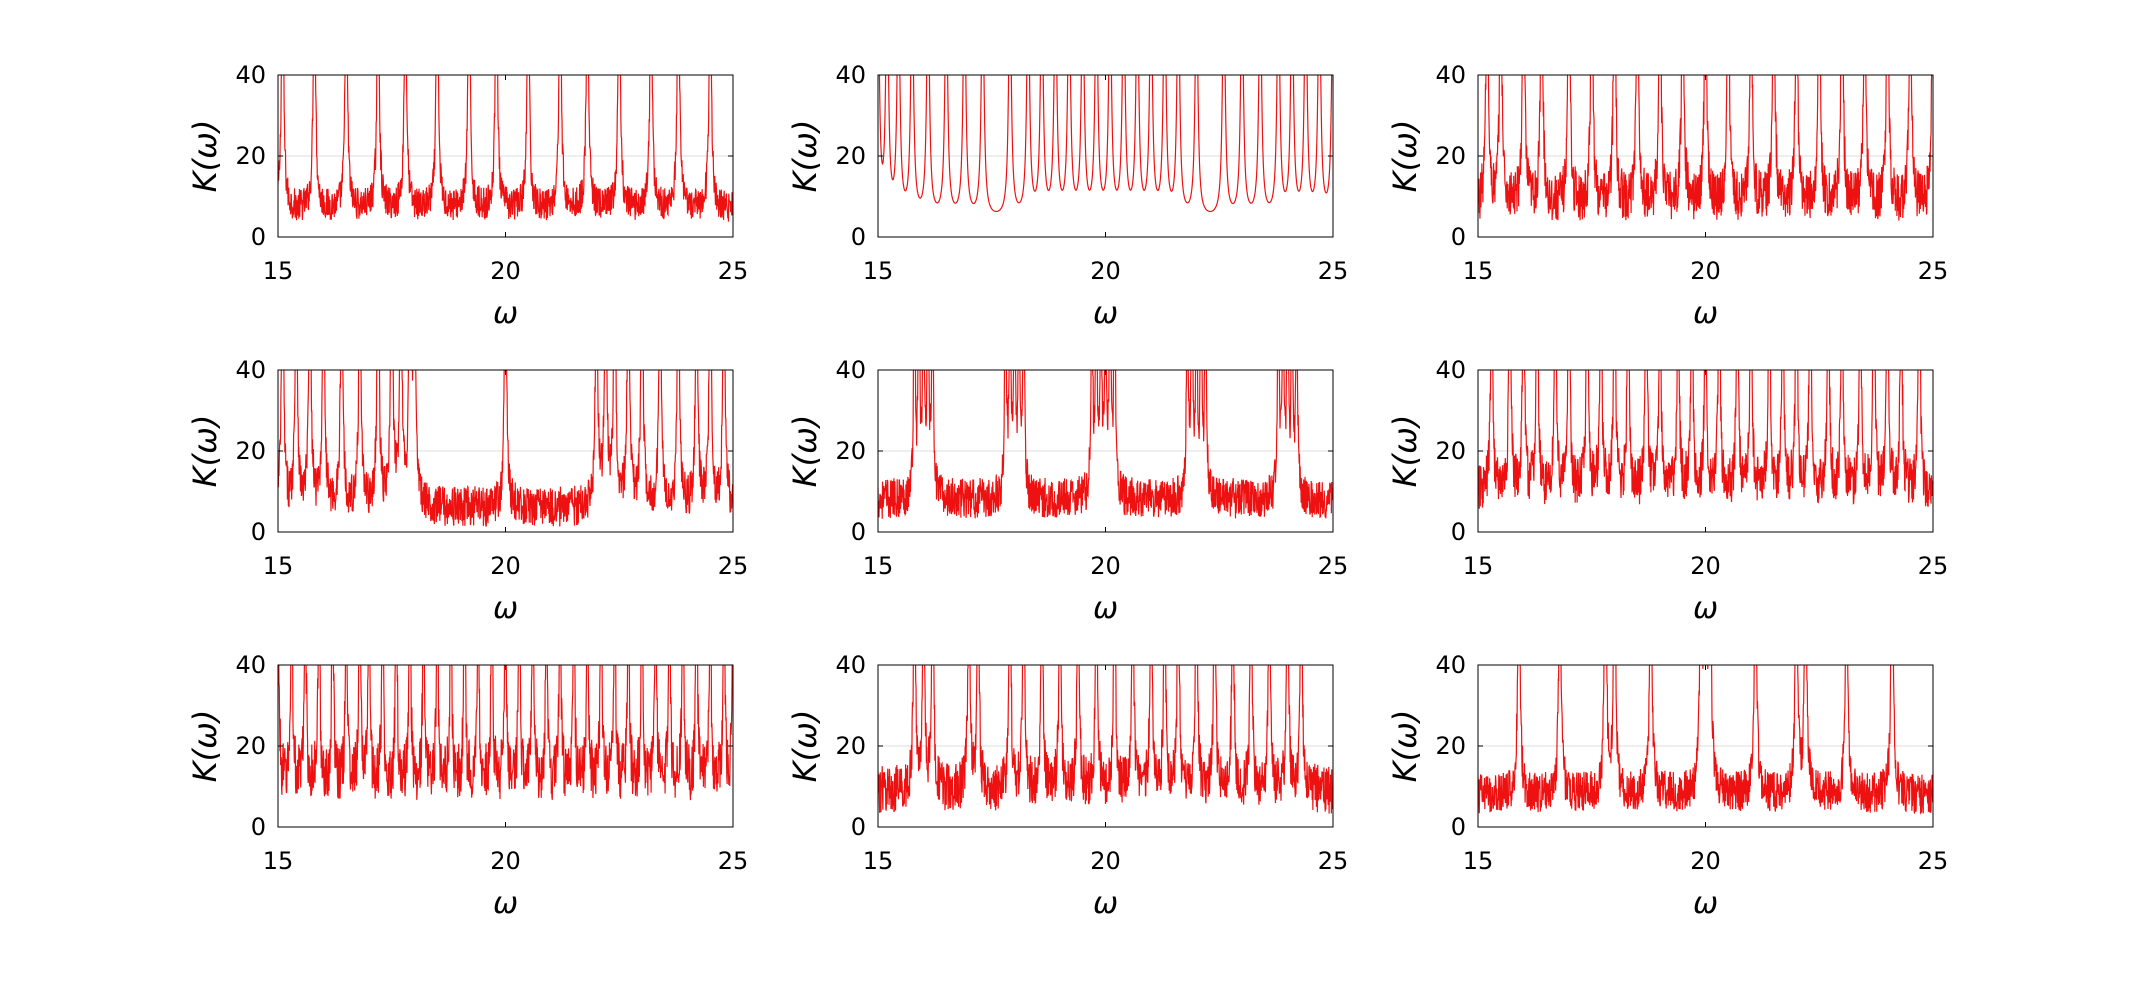  I want to click on subplot-r1-c1: 15 20 25 0 20 40 ω K(ω), so click(467, 196).